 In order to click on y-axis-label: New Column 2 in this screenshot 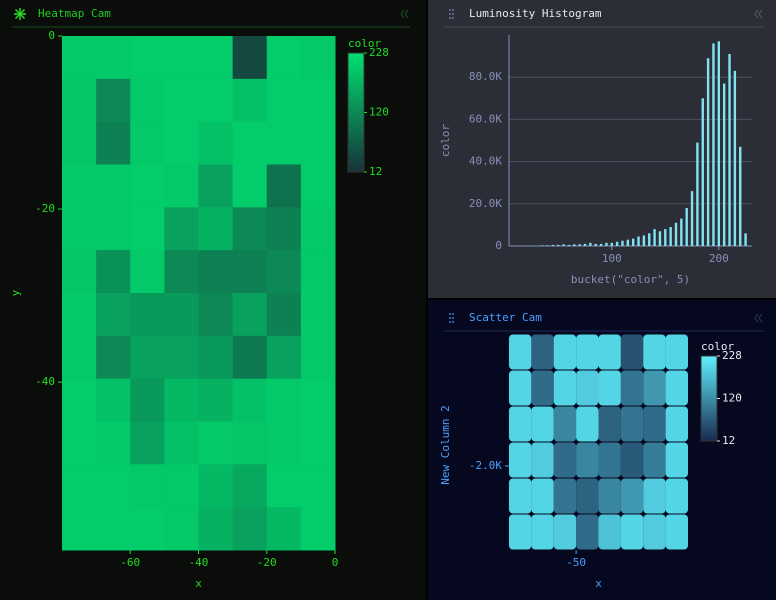, I will do `click(445, 444)`.